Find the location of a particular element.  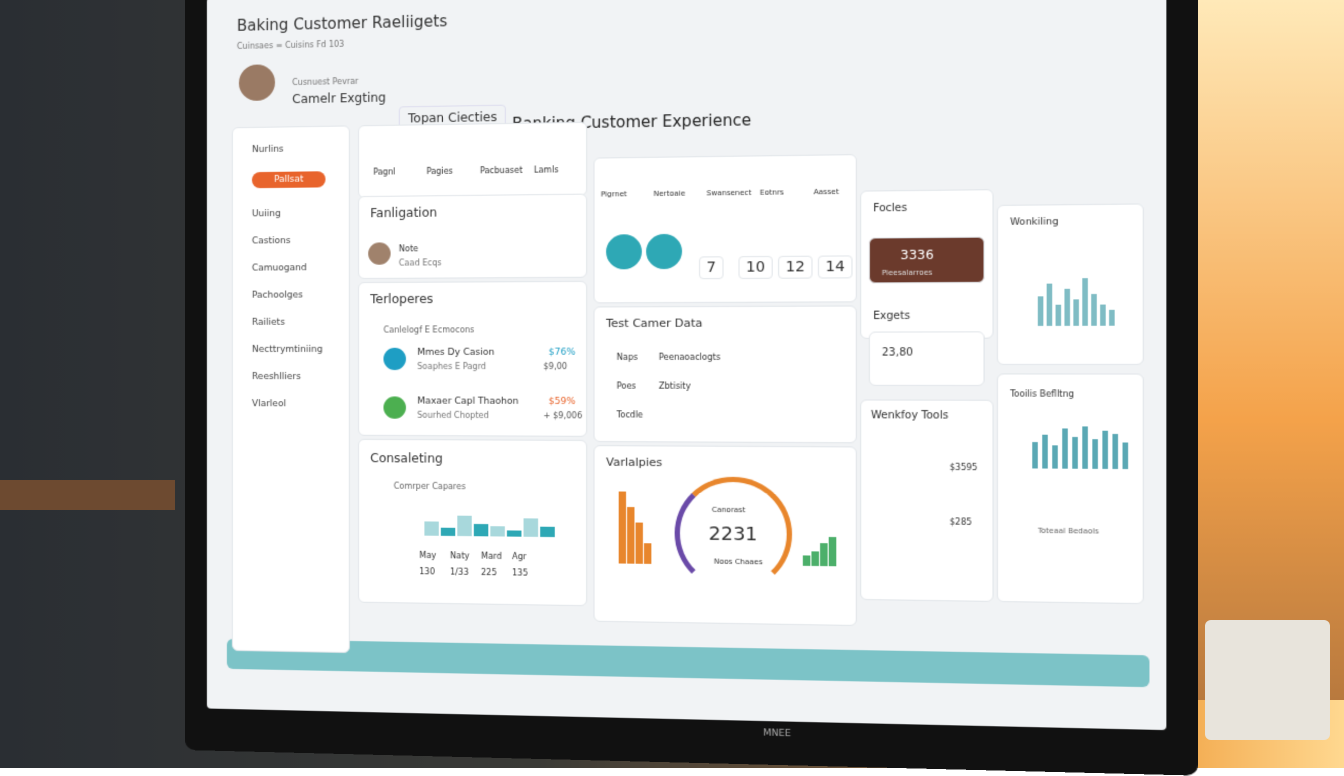

stat: 7 is located at coordinates (711, 268).